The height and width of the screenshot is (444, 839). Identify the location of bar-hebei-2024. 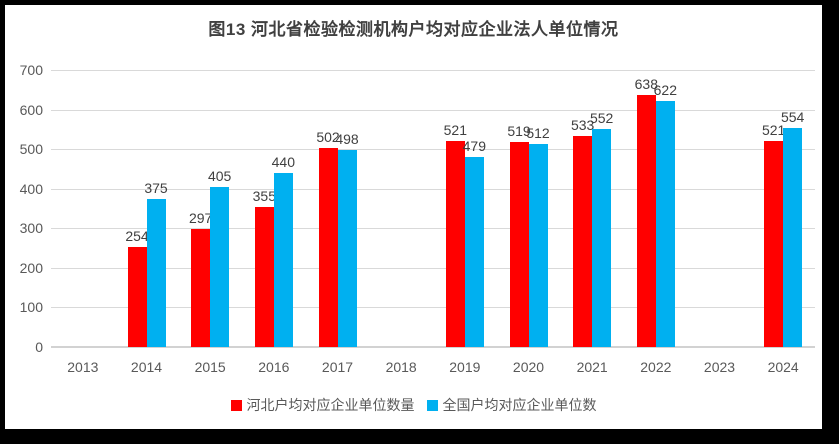
(774, 243).